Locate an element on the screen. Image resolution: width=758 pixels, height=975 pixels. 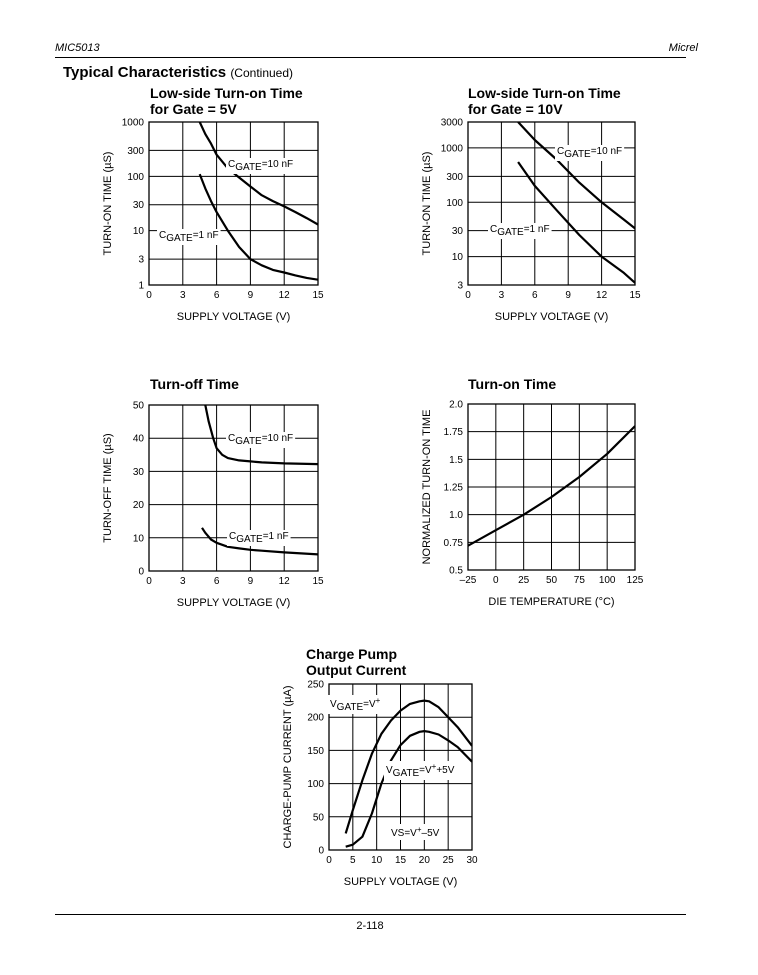
x-tick-label: 50 is located at coordinates (552, 580).